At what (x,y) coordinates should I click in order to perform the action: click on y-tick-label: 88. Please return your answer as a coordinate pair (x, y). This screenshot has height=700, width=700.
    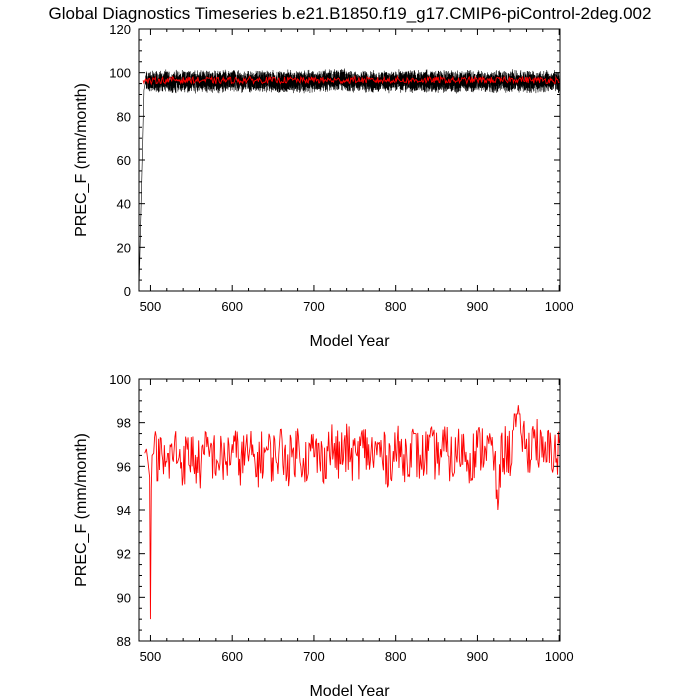
    Looking at the image, I should click on (124, 641).